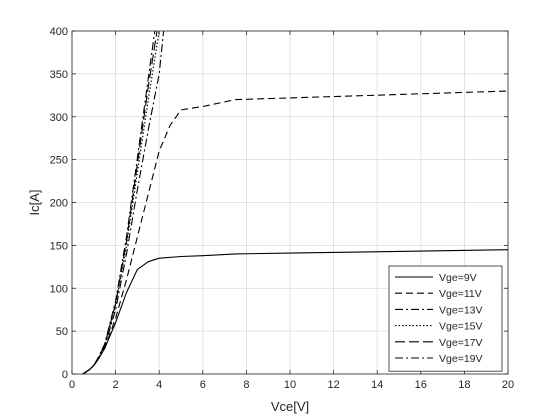 This screenshot has width=560, height=420. What do you see at coordinates (377, 385) in the screenshot?
I see `x-tick-label: 14` at bounding box center [377, 385].